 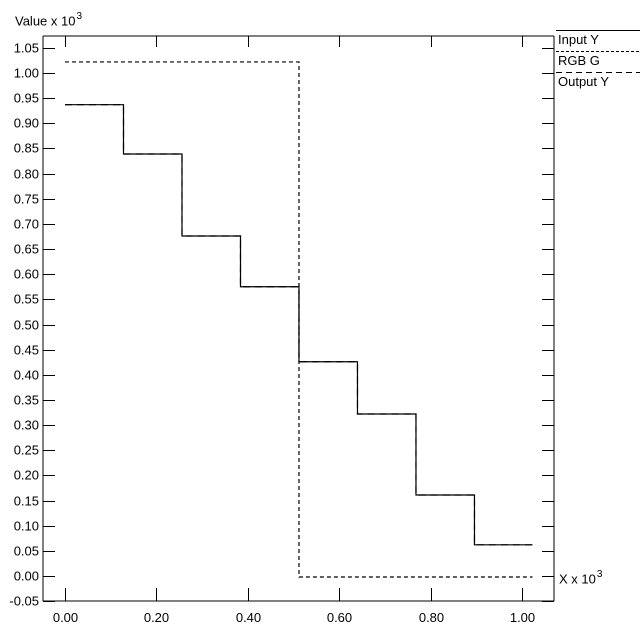 What do you see at coordinates (26, 48) in the screenshot?
I see `y-tick-label: 1.05` at bounding box center [26, 48].